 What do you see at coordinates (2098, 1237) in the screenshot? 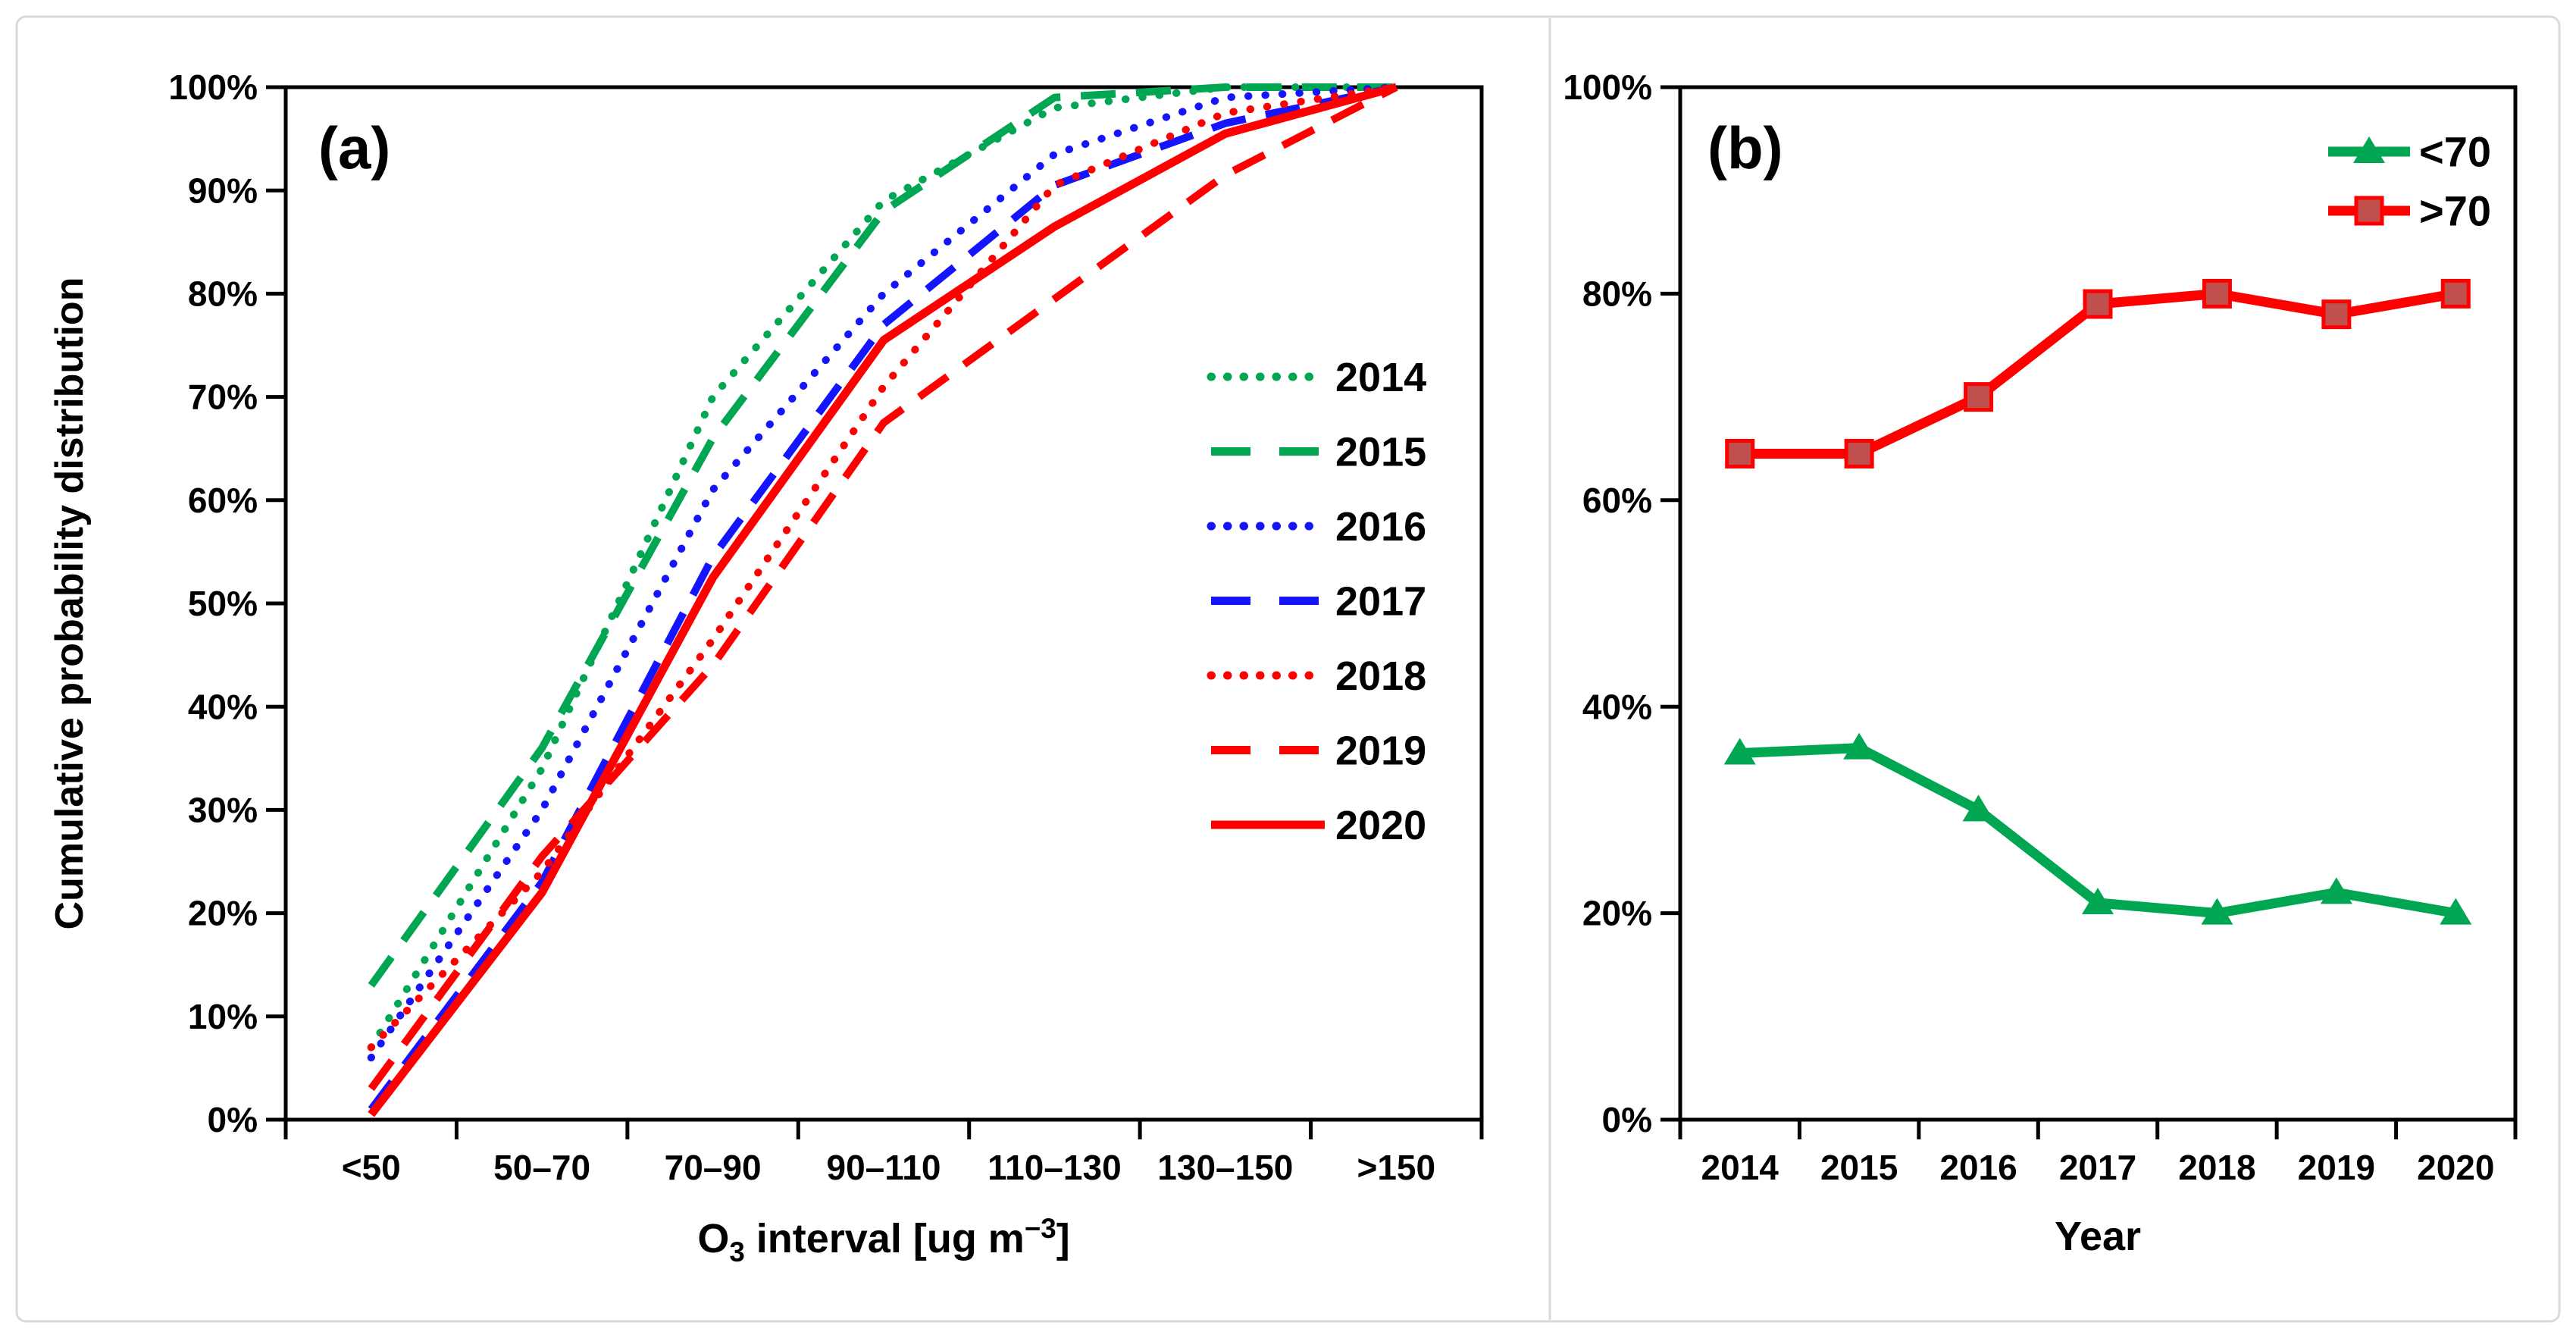
I see `panel-b-x-axis-title: Year` at bounding box center [2098, 1237].